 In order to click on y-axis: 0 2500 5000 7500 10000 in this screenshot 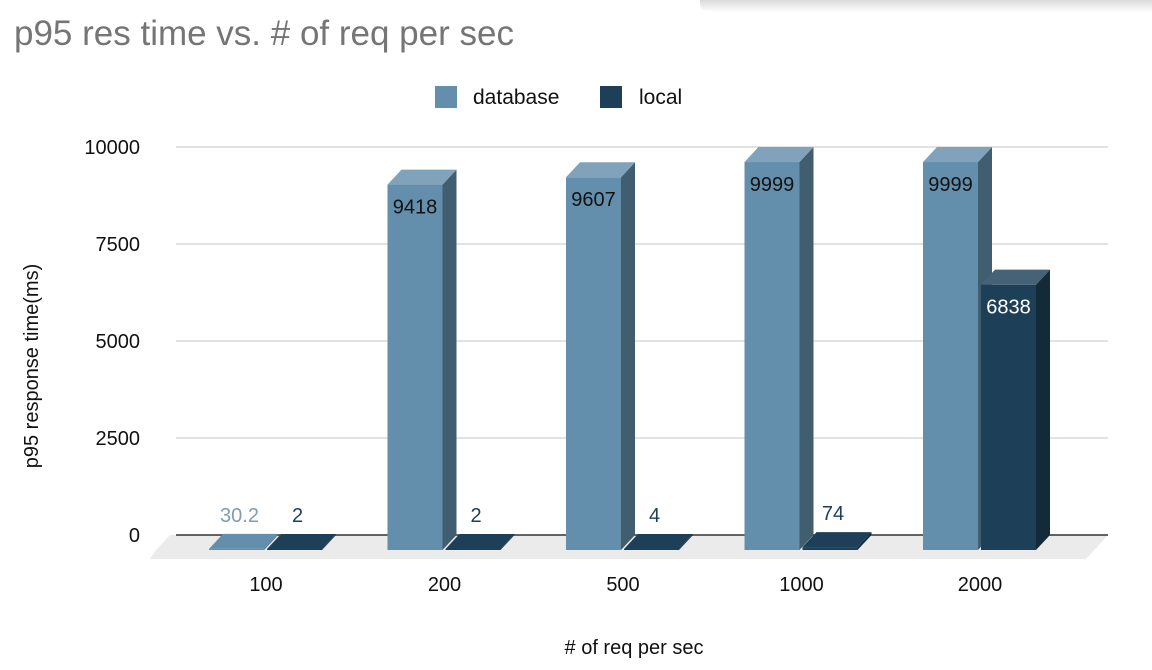, I will do `click(112, 342)`.